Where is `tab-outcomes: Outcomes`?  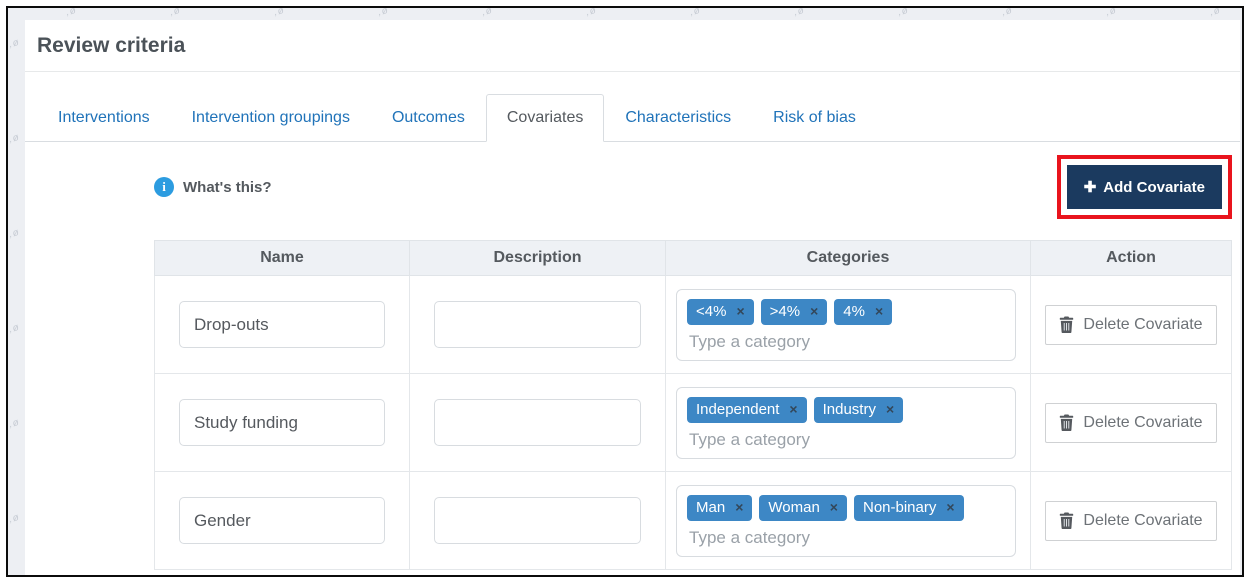
tab-outcomes: Outcomes is located at coordinates (428, 117).